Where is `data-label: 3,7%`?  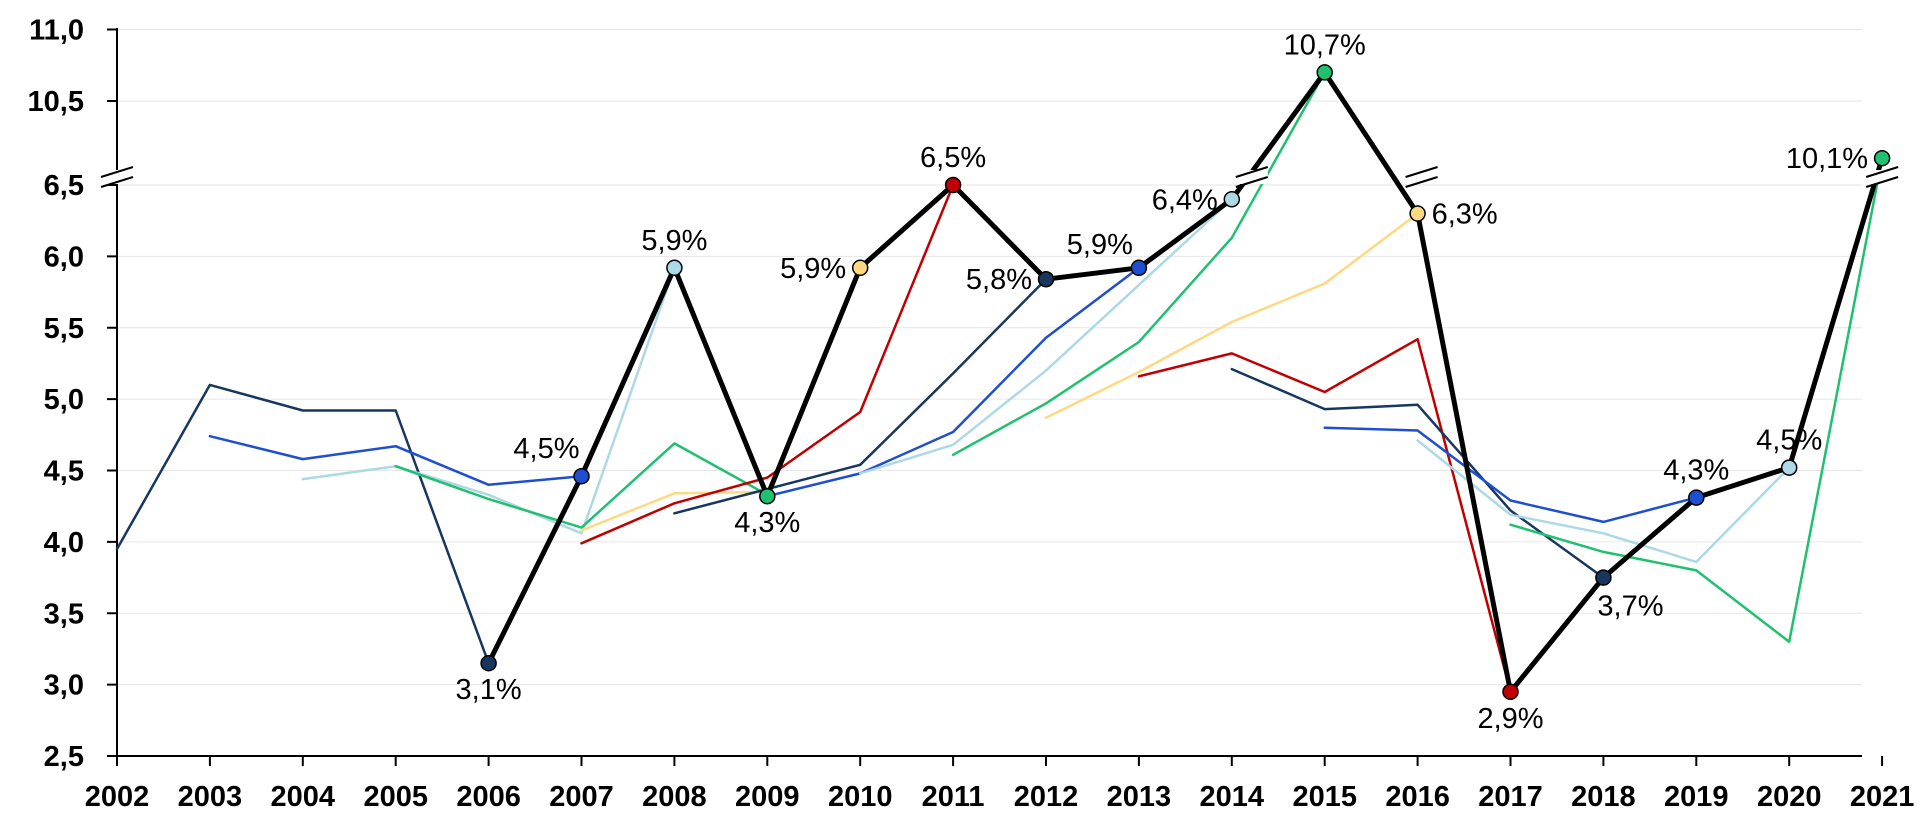 data-label: 3,7% is located at coordinates (1630, 607).